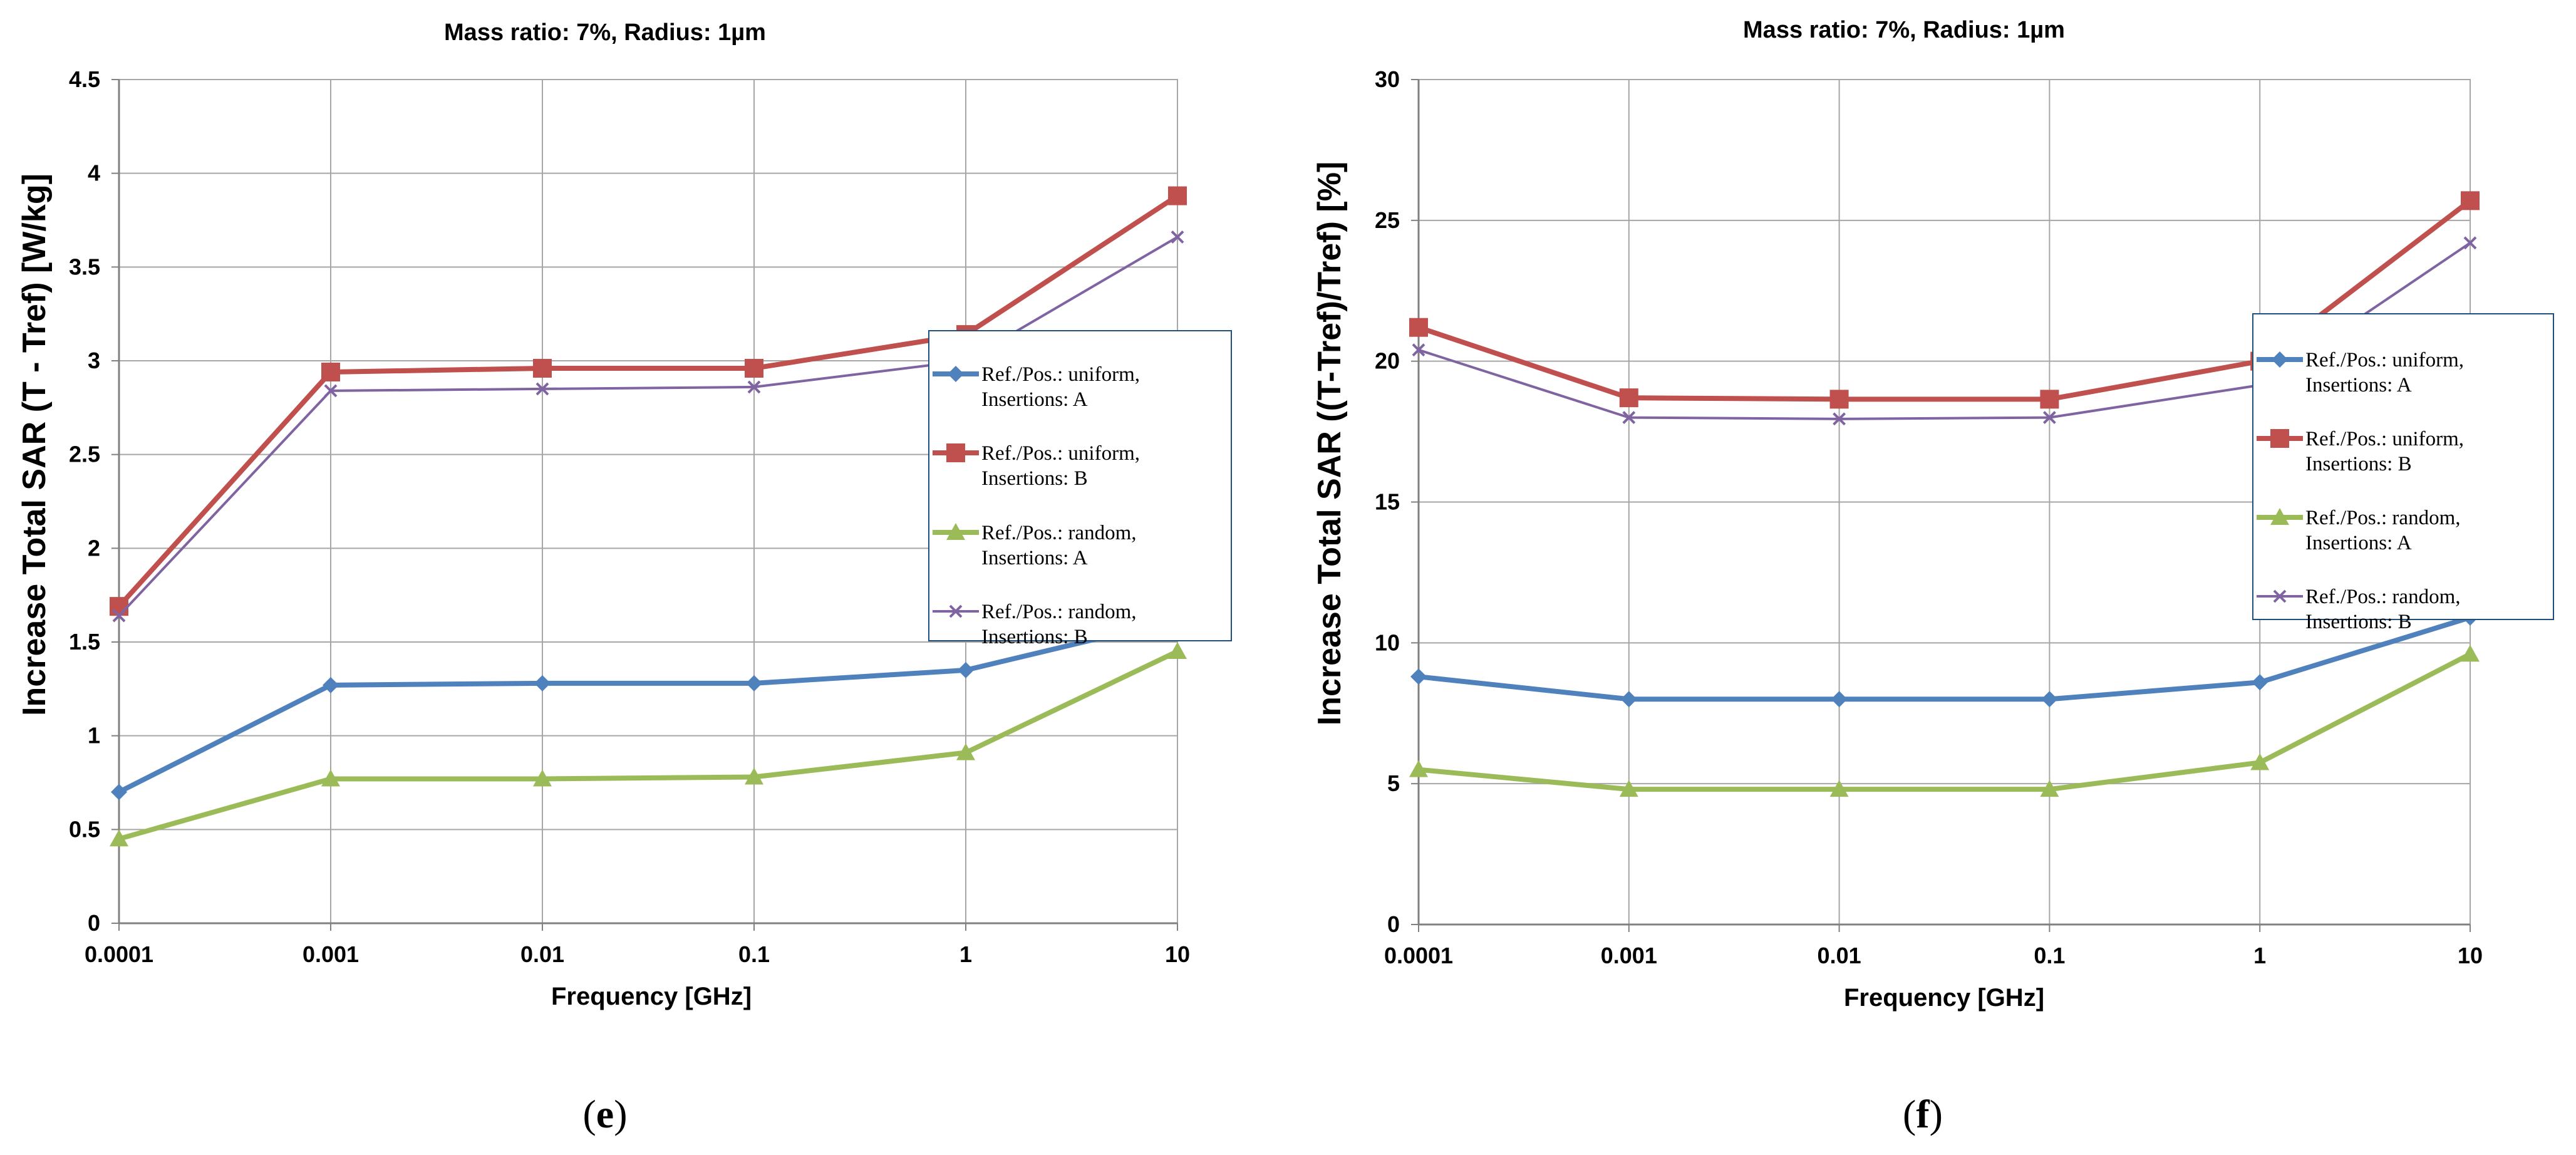 The image size is (2576, 1155). What do you see at coordinates (84, 642) in the screenshot?
I see `y-tick-label: 1.5` at bounding box center [84, 642].